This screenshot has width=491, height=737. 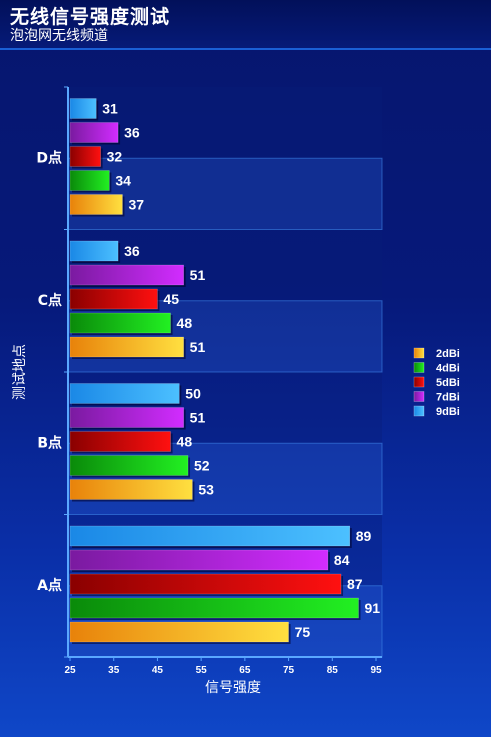 I want to click on bar-value-label: 53, so click(x=206, y=490).